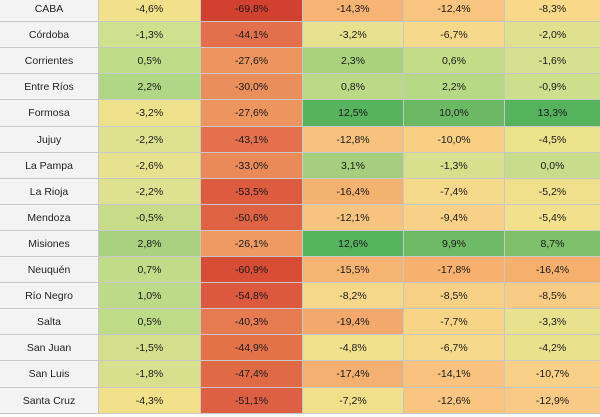 This screenshot has width=600, height=417. What do you see at coordinates (353, 244) in the screenshot?
I see `heatmap-cell: 12,6%` at bounding box center [353, 244].